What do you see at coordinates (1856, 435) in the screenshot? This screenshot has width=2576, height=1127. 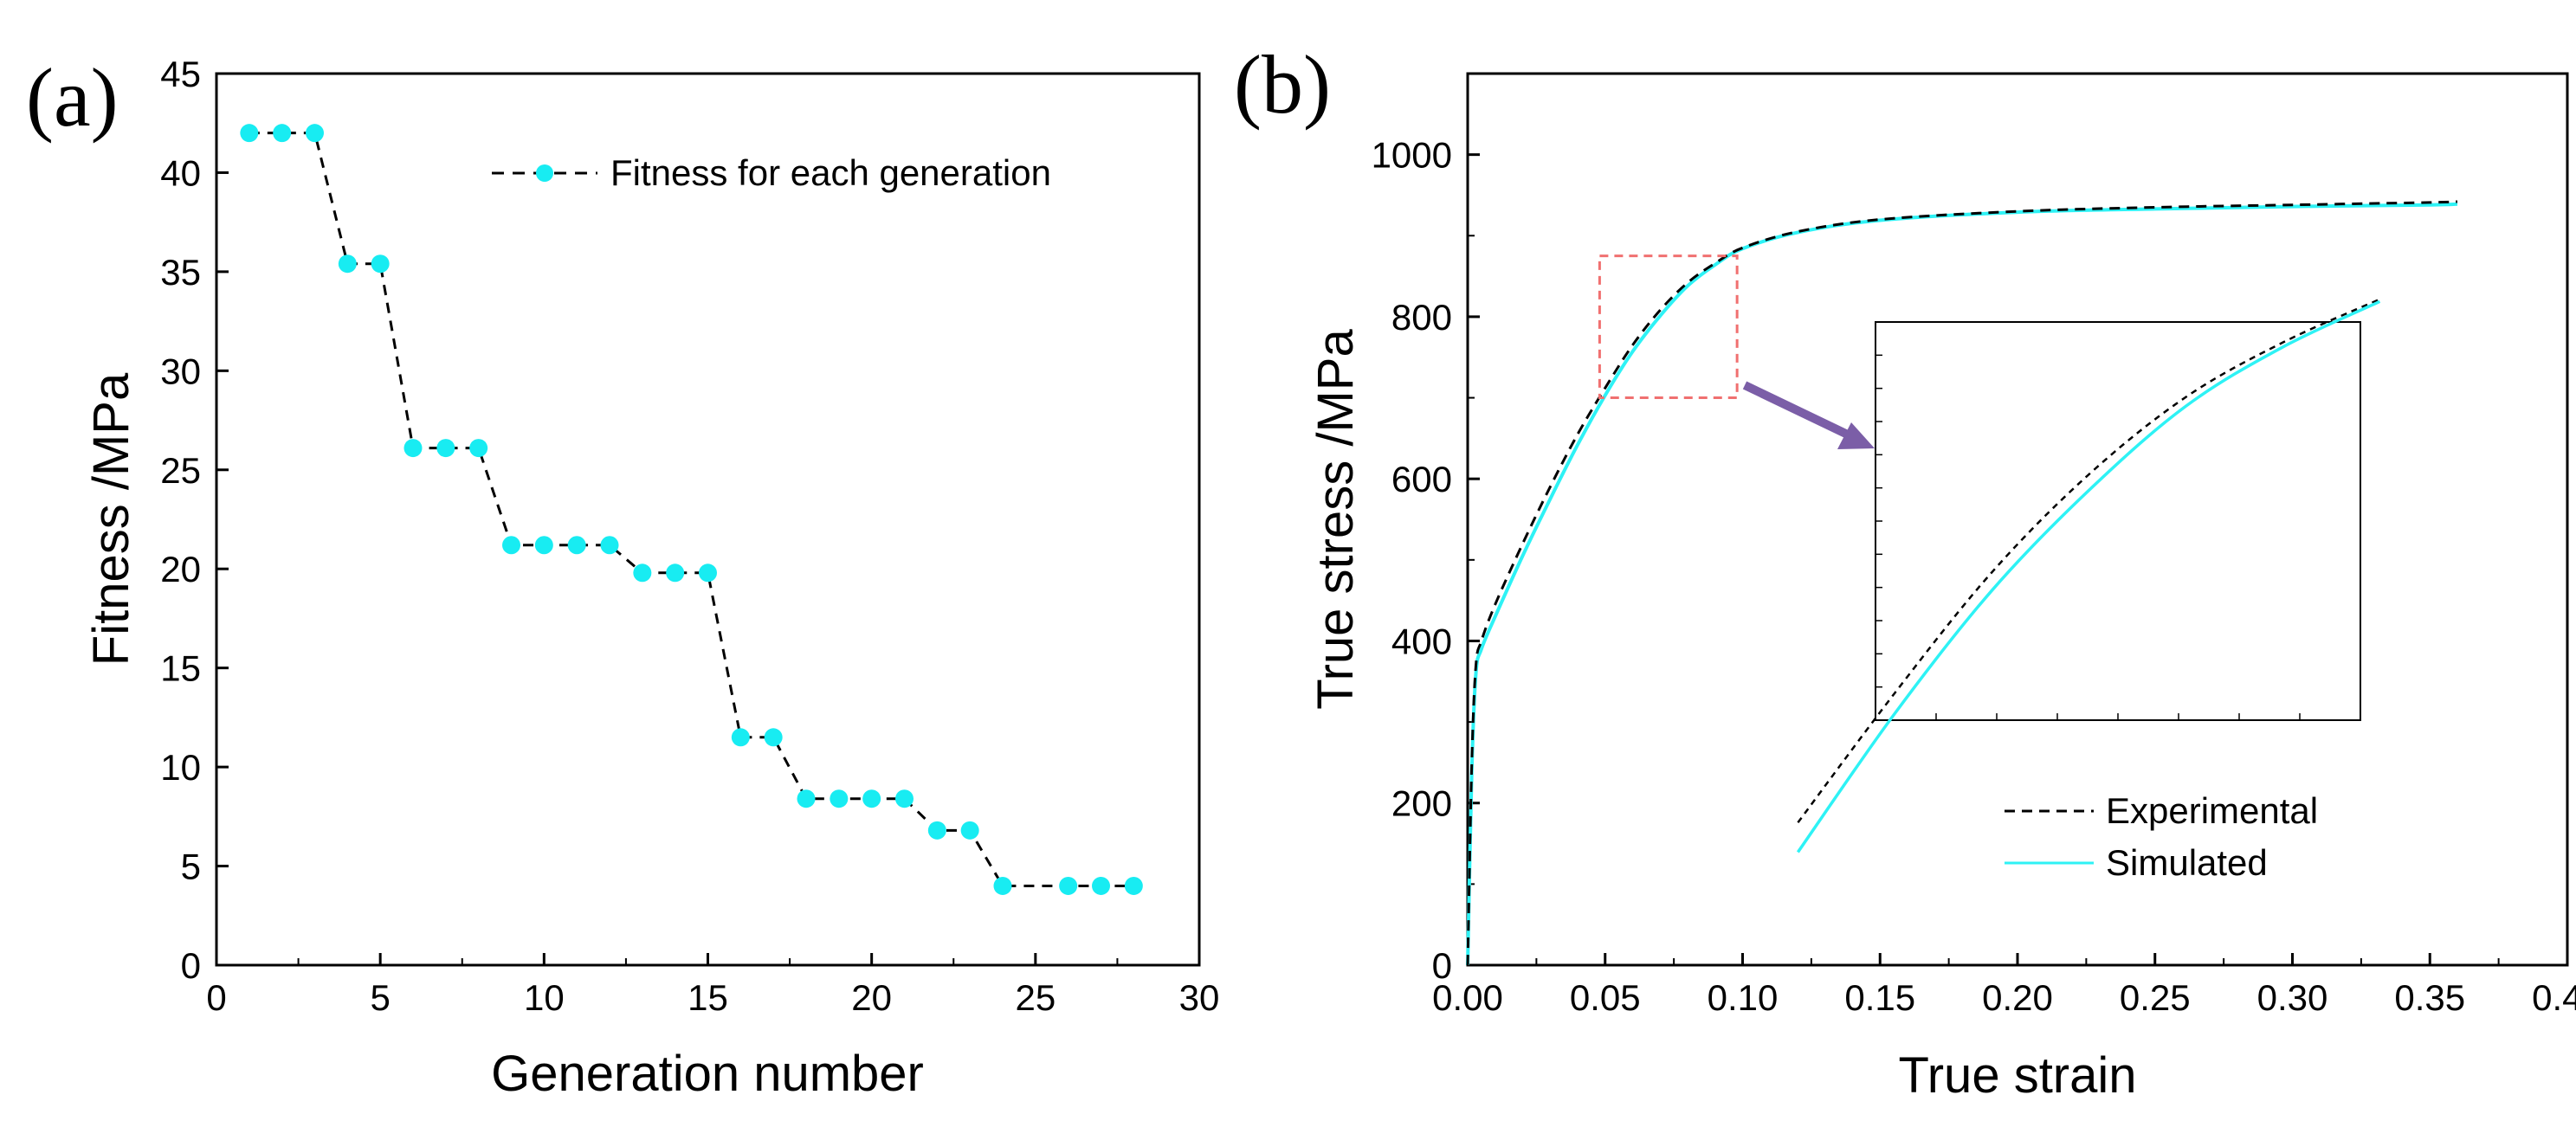 I see `zoom-arrow-head` at bounding box center [1856, 435].